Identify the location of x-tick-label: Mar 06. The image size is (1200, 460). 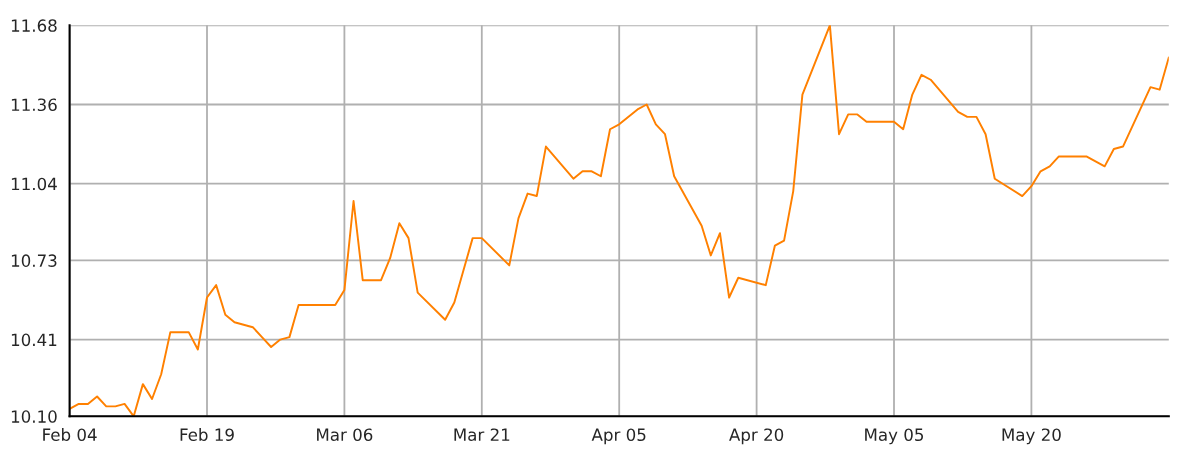
(345, 435).